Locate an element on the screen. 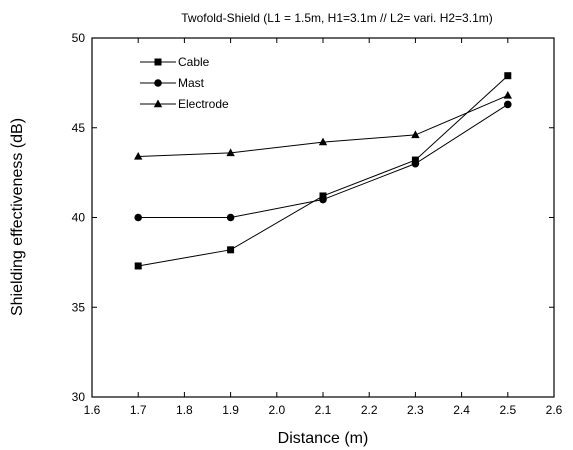  y-tick-label: 50 is located at coordinates (79, 38).